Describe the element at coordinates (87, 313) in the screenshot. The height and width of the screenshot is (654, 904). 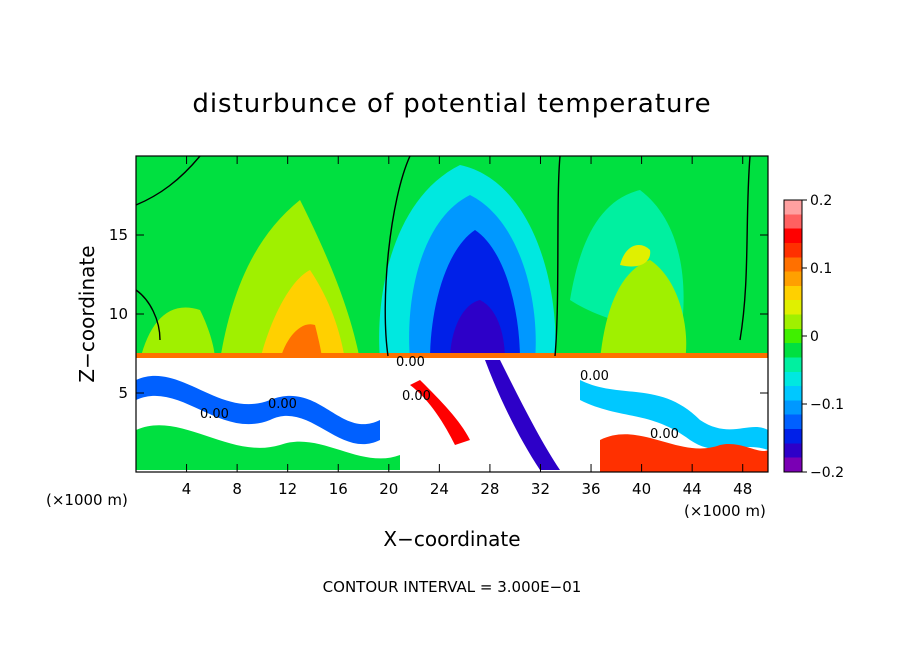
I see `y-axis-label: Z−coordinate` at that location.